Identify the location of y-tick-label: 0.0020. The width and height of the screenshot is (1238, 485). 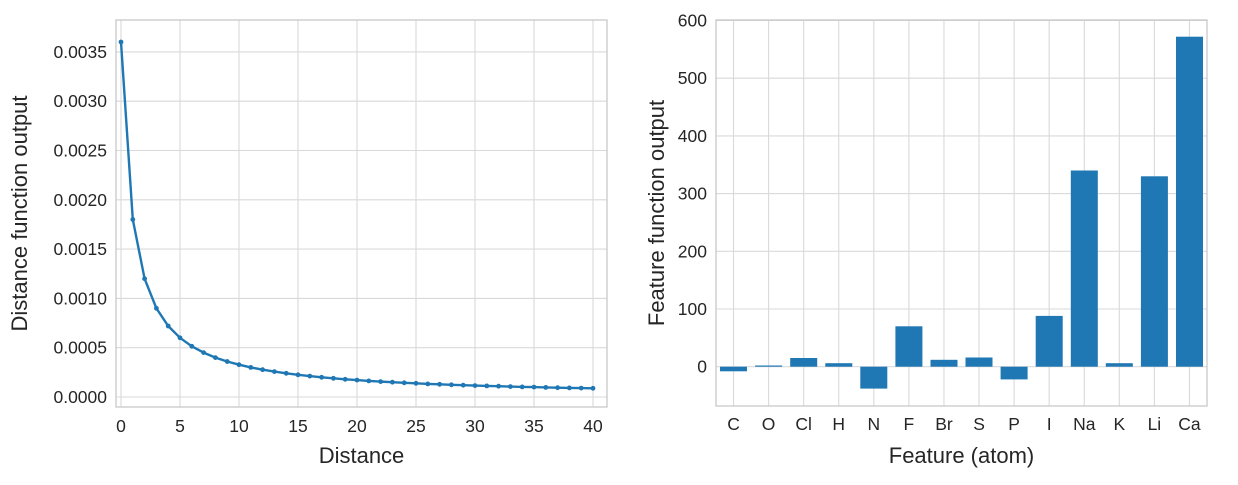
(80, 200).